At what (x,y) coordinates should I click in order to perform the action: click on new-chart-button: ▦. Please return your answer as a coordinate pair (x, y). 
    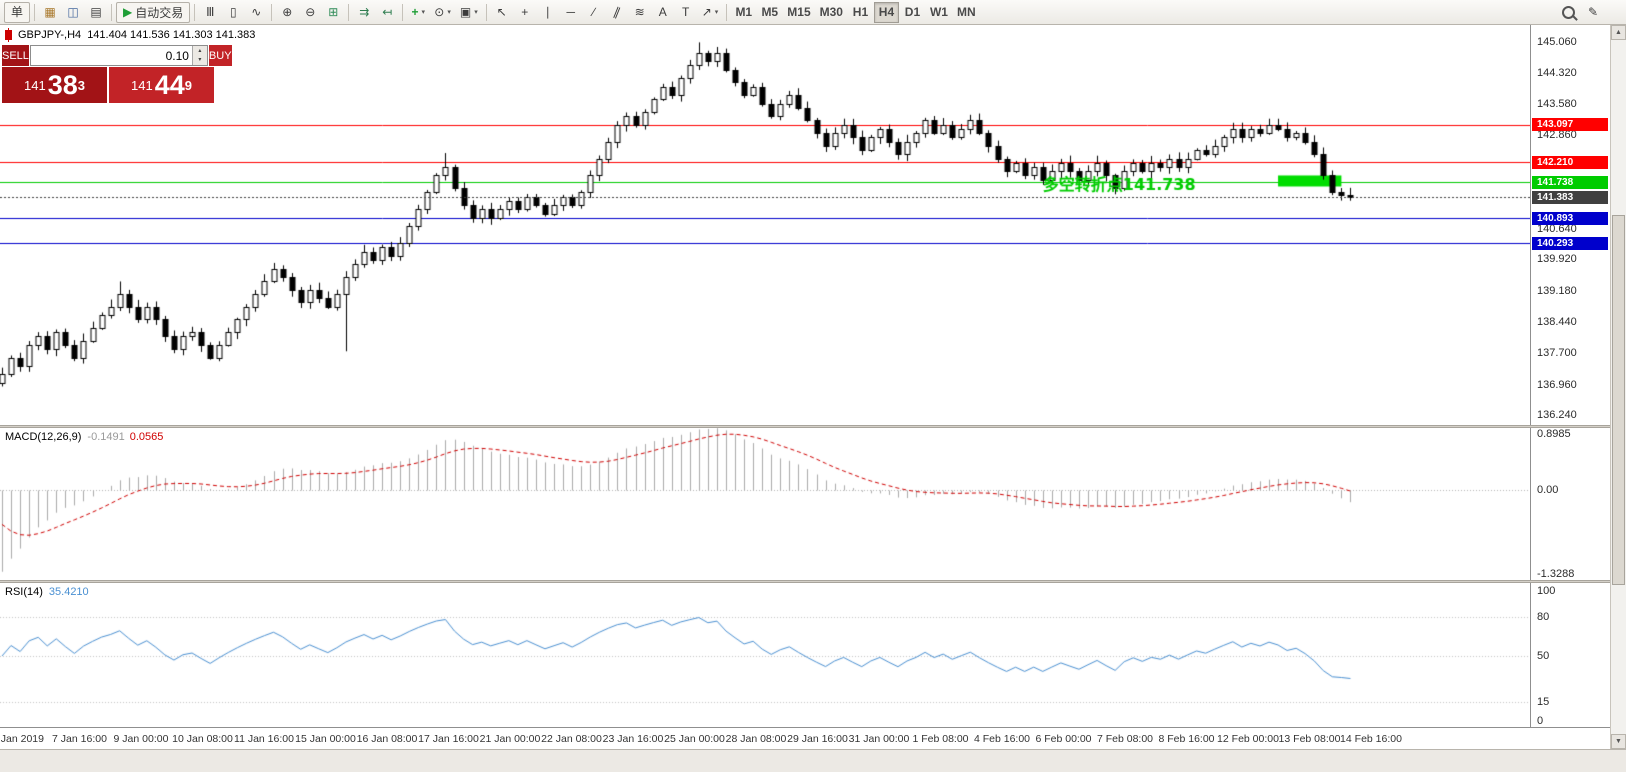
    Looking at the image, I should click on (50, 12).